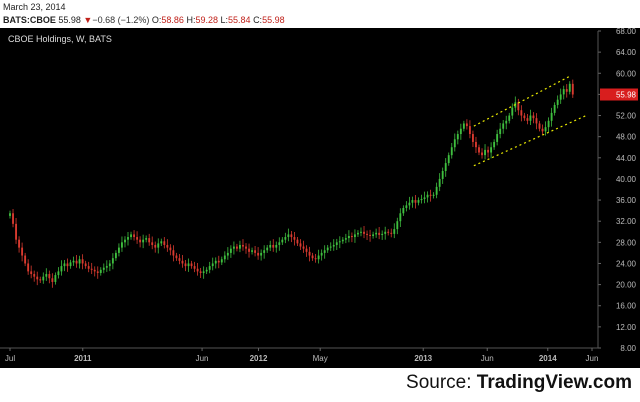  I want to click on y-tick-label: 24.00, so click(626, 263).